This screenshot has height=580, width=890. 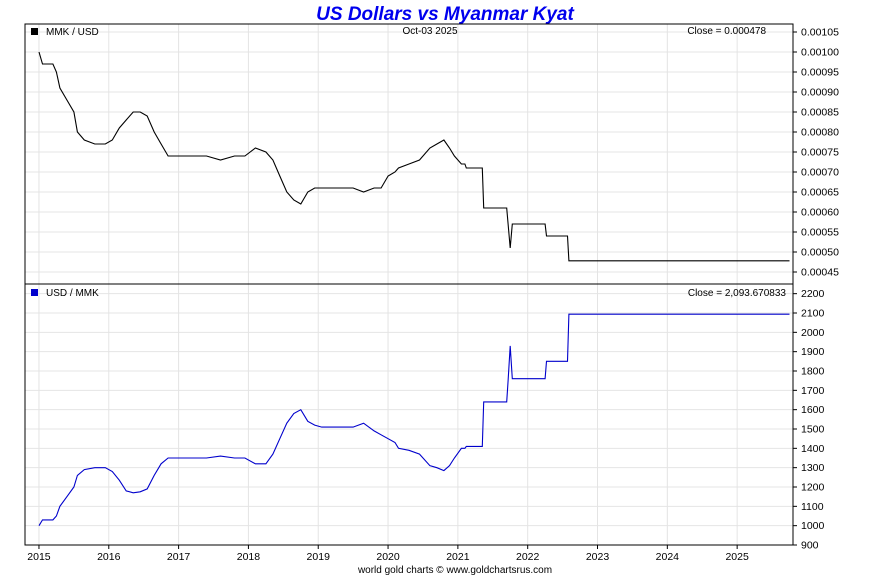 What do you see at coordinates (813, 526) in the screenshot?
I see `y-tick-label: 1000` at bounding box center [813, 526].